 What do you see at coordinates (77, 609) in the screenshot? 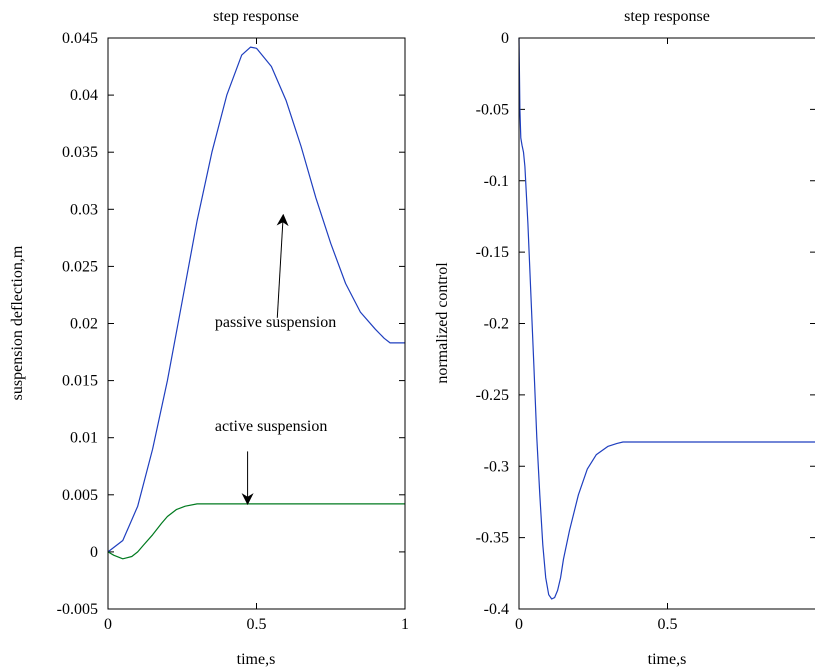
I see `y-tick-label: -0.005` at bounding box center [77, 609].